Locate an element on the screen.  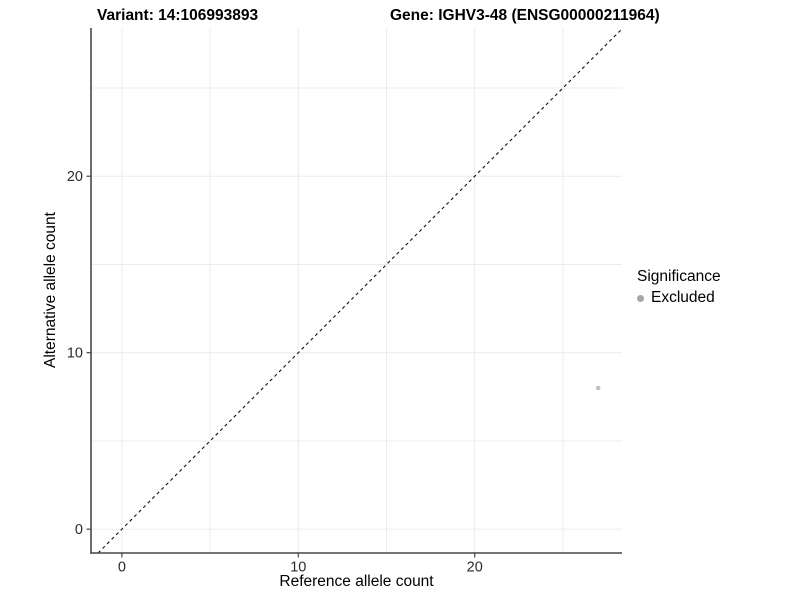
legend-item-excluded: Excluded is located at coordinates (679, 298).